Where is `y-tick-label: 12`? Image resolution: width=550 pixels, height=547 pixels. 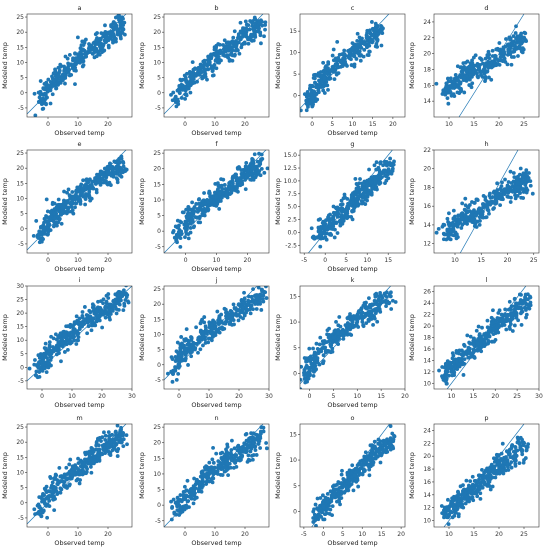
y-tick-label: 12 is located at coordinates (427, 244).